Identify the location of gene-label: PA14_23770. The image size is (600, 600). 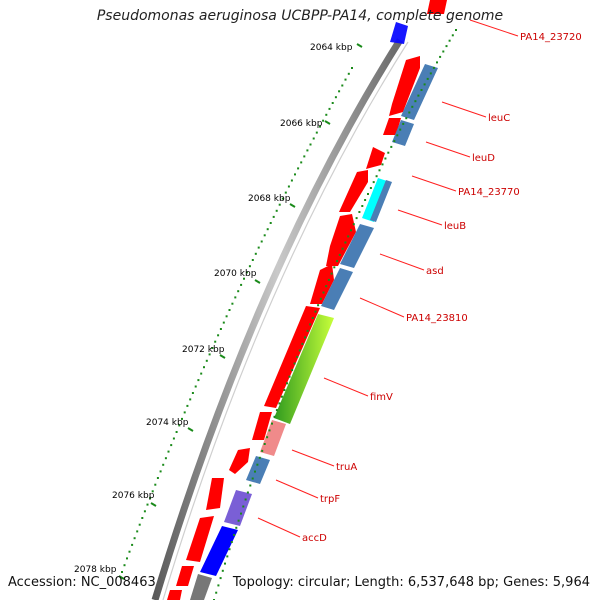
(489, 192).